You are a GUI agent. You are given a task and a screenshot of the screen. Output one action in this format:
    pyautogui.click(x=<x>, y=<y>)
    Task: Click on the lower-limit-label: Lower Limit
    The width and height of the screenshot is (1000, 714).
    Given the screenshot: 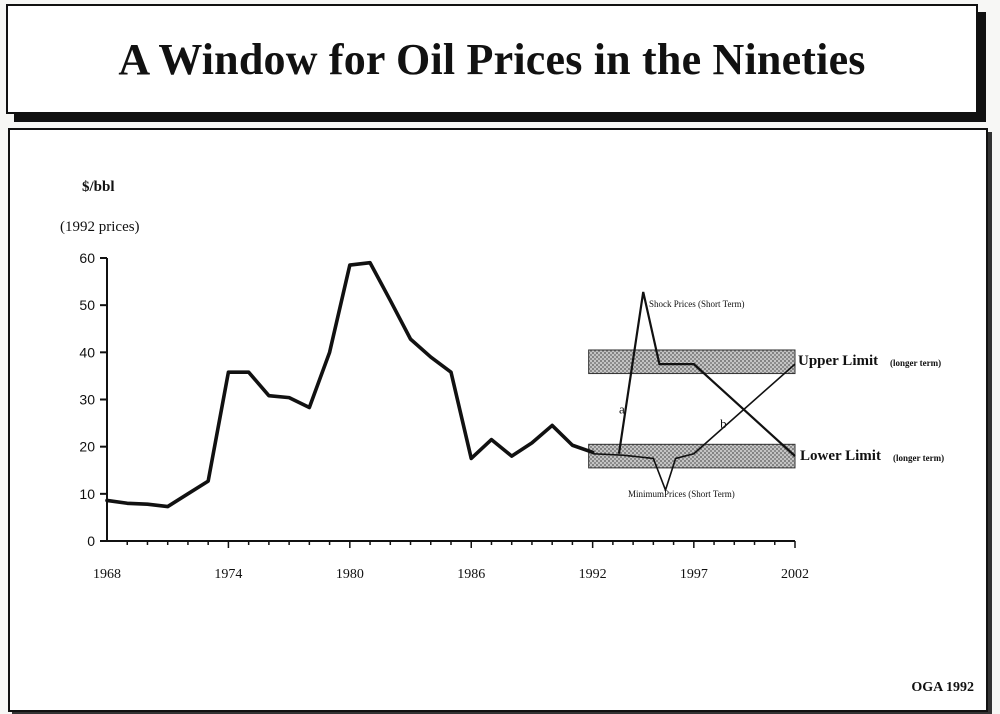 What is the action you would take?
    pyautogui.click(x=840, y=456)
    